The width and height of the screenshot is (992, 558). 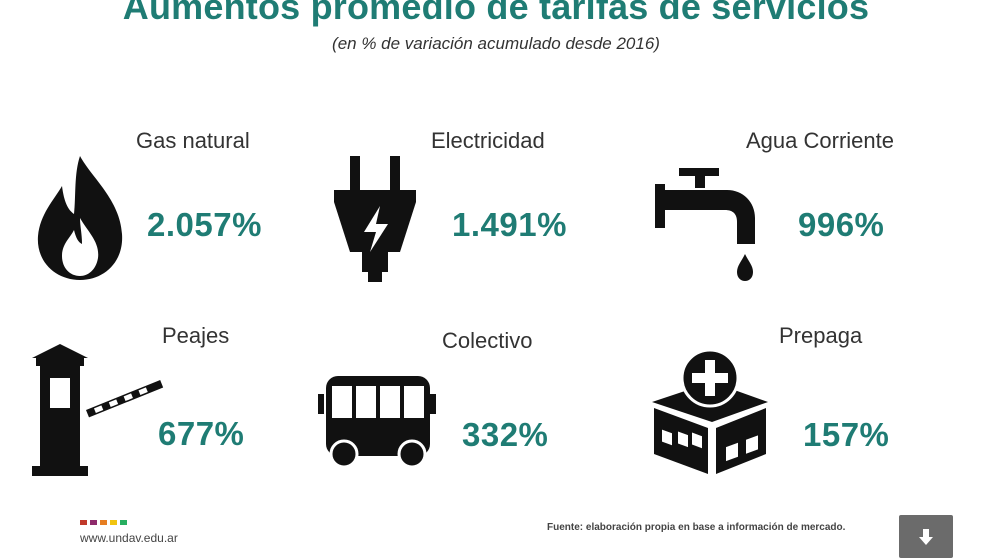 I want to click on electricity-label: Electricidad, so click(x=488, y=140).